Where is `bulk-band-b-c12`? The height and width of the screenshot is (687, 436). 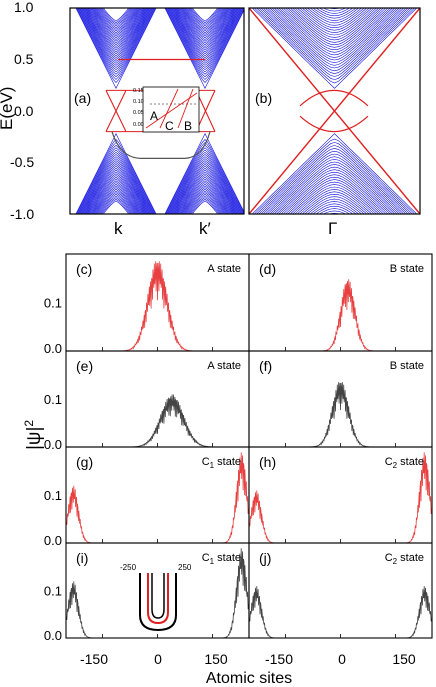
bulk-band-b-c12 is located at coordinates (334, 30).